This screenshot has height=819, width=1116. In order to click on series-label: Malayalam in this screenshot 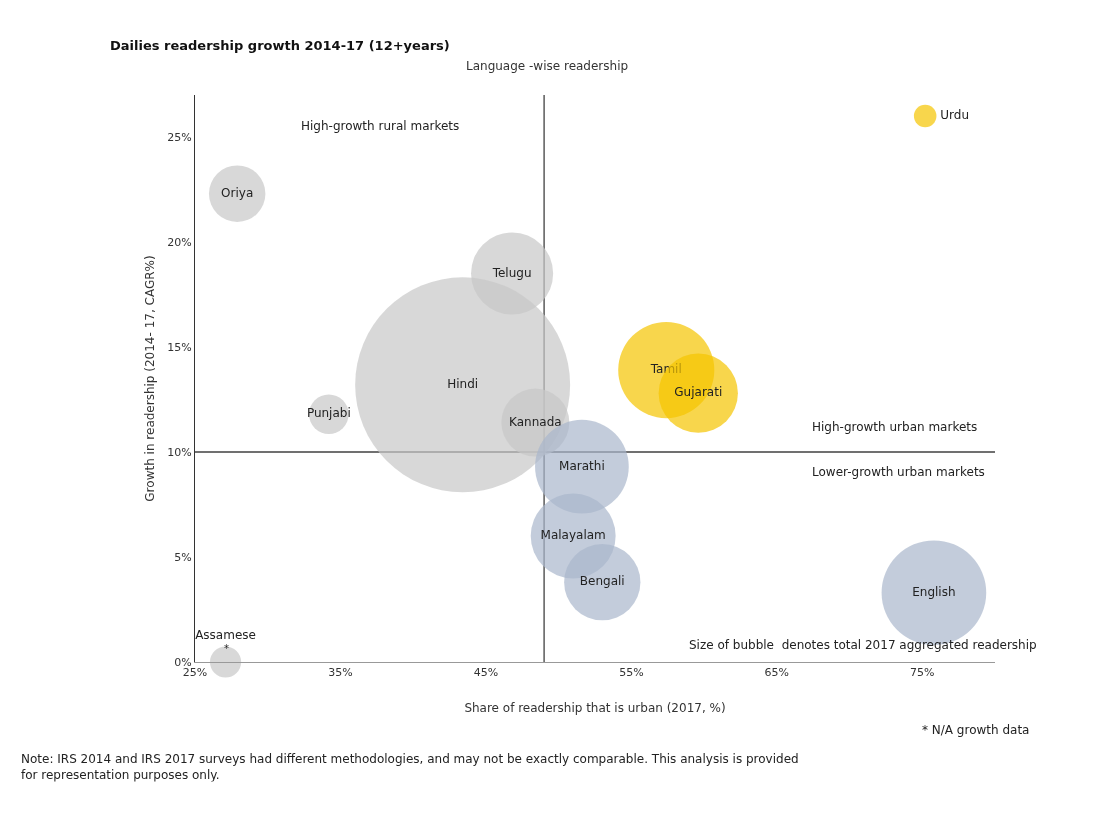, I will do `click(573, 535)`.